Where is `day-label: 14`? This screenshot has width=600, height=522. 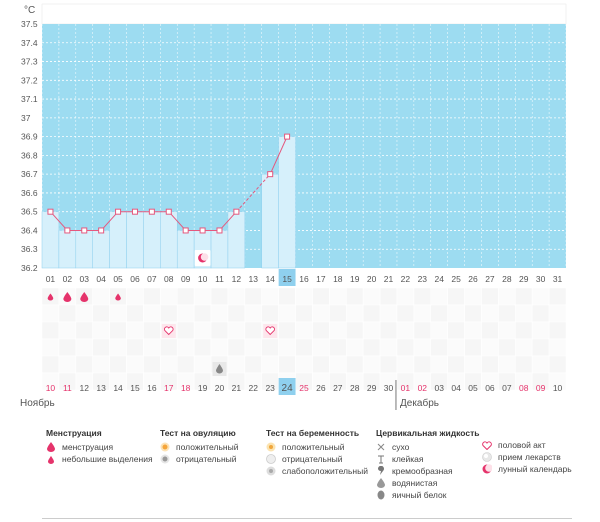 day-label: 14 is located at coordinates (270, 279).